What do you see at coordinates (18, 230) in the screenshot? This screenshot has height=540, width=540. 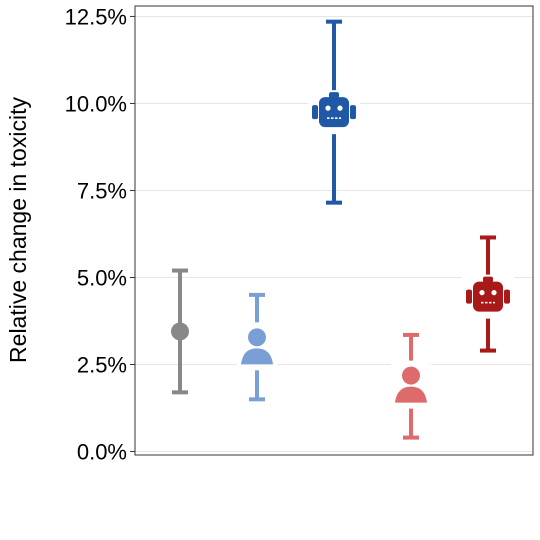 I see `y-axis-title: Relative change in toxicity` at bounding box center [18, 230].